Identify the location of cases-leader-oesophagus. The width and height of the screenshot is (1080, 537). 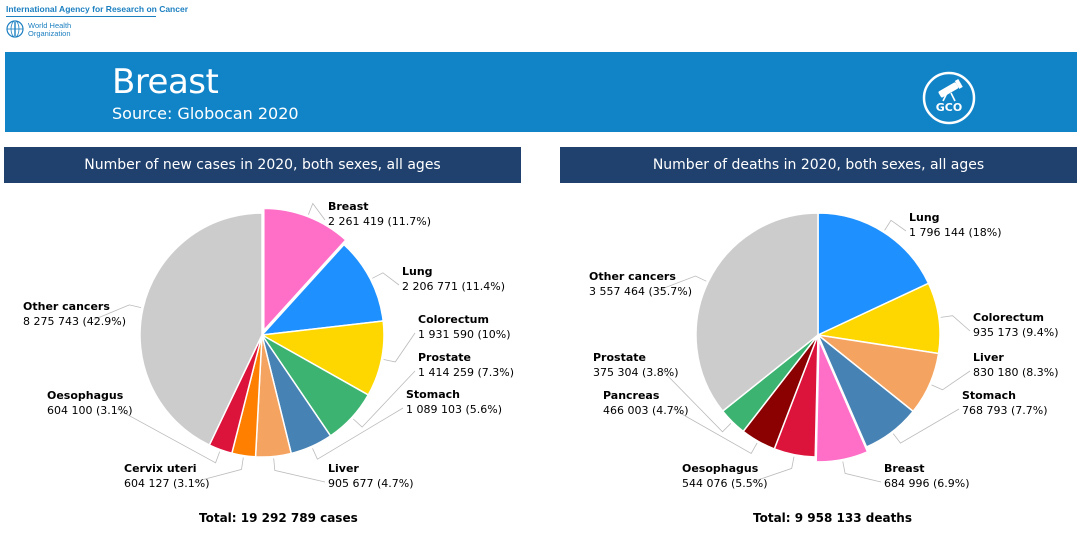
(168, 436).